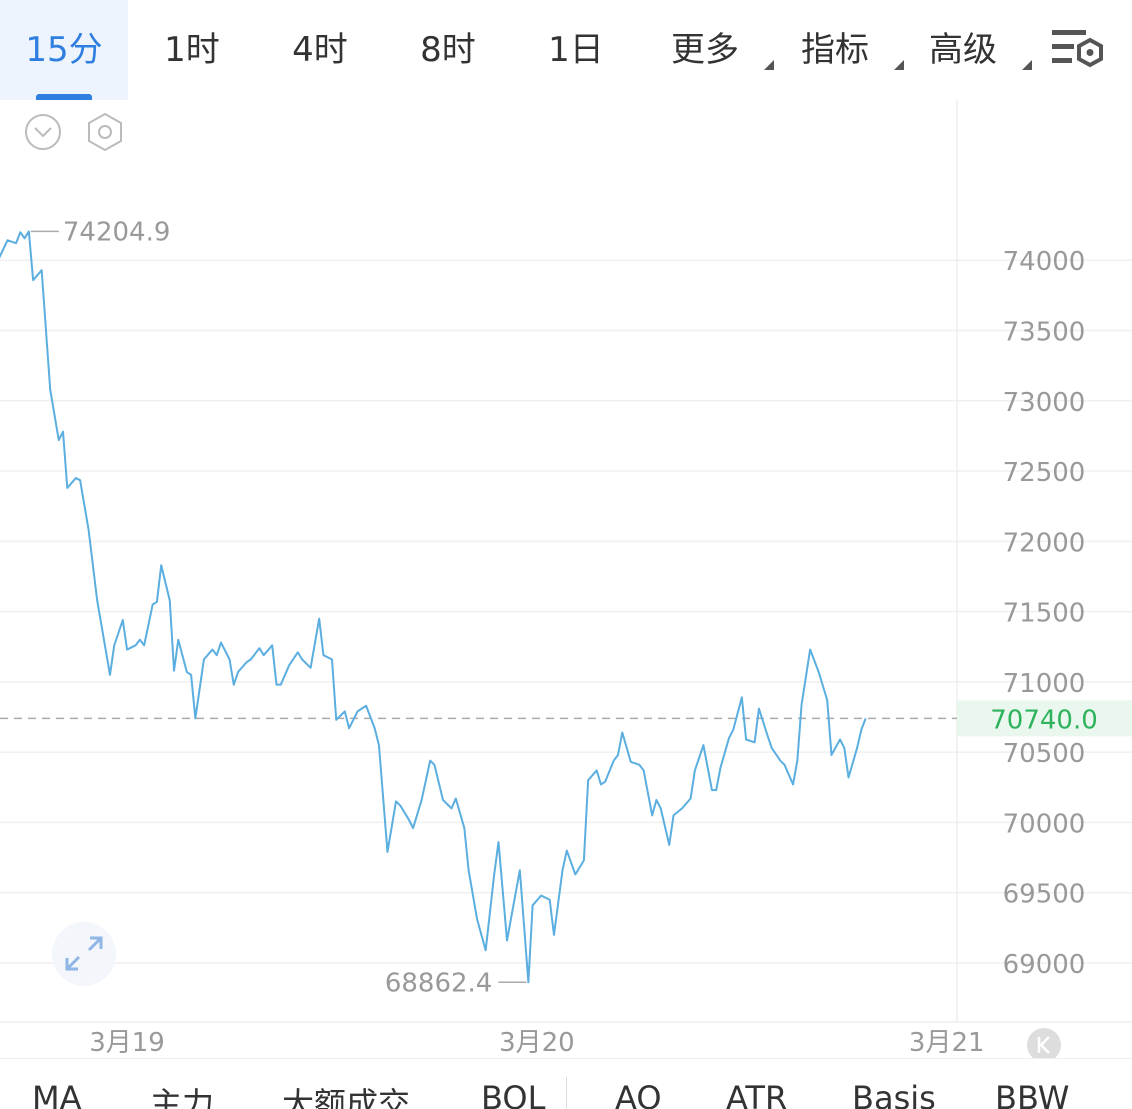 The width and height of the screenshot is (1132, 1109). Describe the element at coordinates (1044, 684) in the screenshot. I see `y-tick-label: 71000` at that location.